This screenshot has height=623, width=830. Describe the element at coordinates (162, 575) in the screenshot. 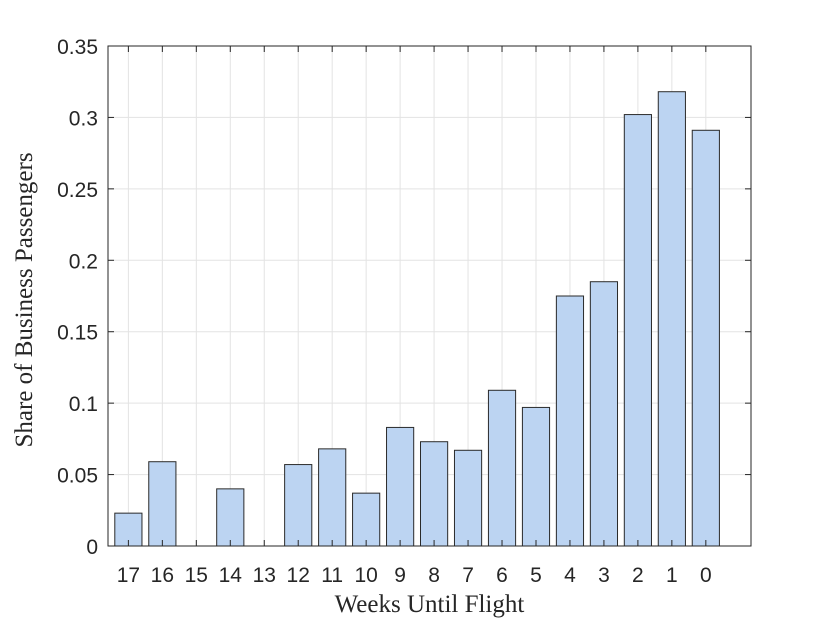

I see `x-tick-label: 16` at that location.